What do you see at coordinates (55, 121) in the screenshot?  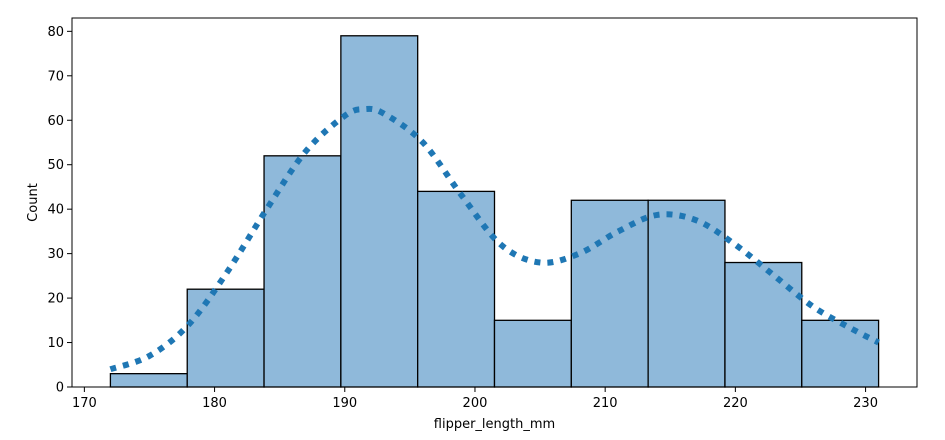 I see `y-tick-label: 60` at bounding box center [55, 121].